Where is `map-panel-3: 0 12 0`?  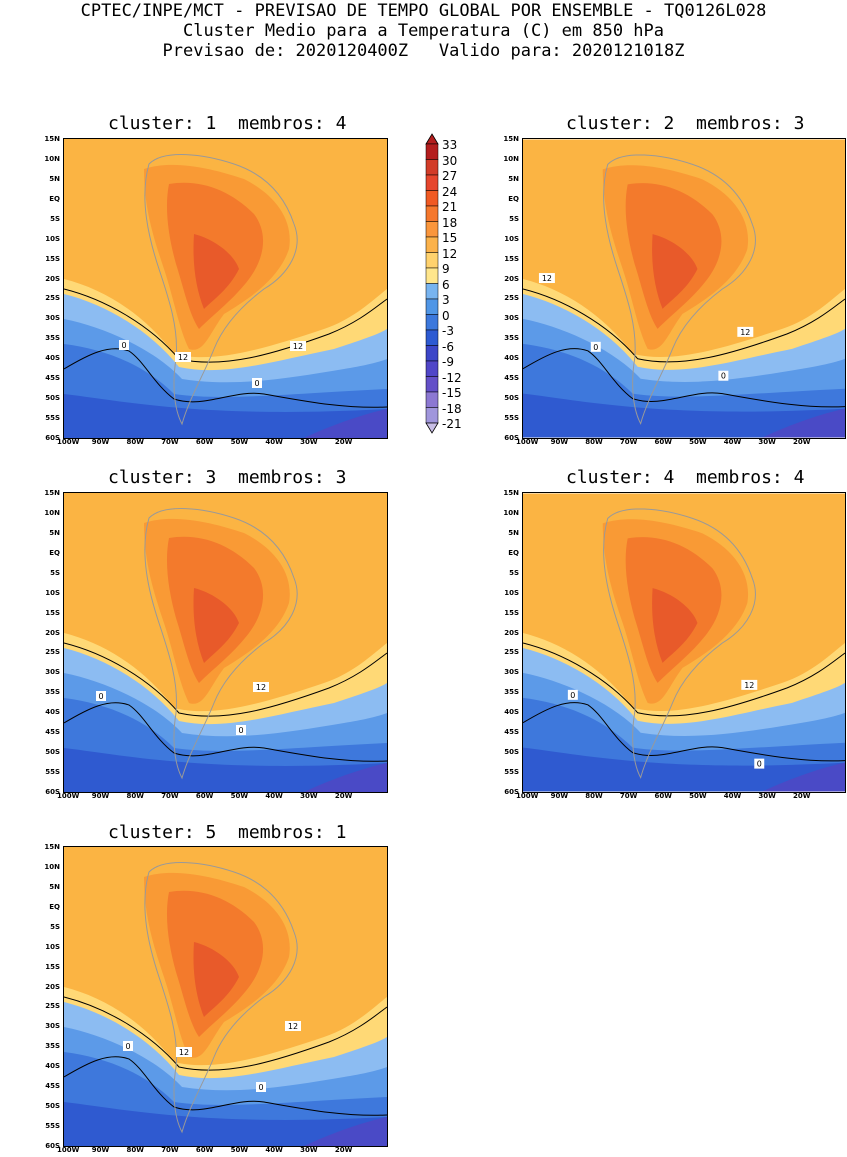
map-panel-3: 0 12 0 is located at coordinates (225, 642).